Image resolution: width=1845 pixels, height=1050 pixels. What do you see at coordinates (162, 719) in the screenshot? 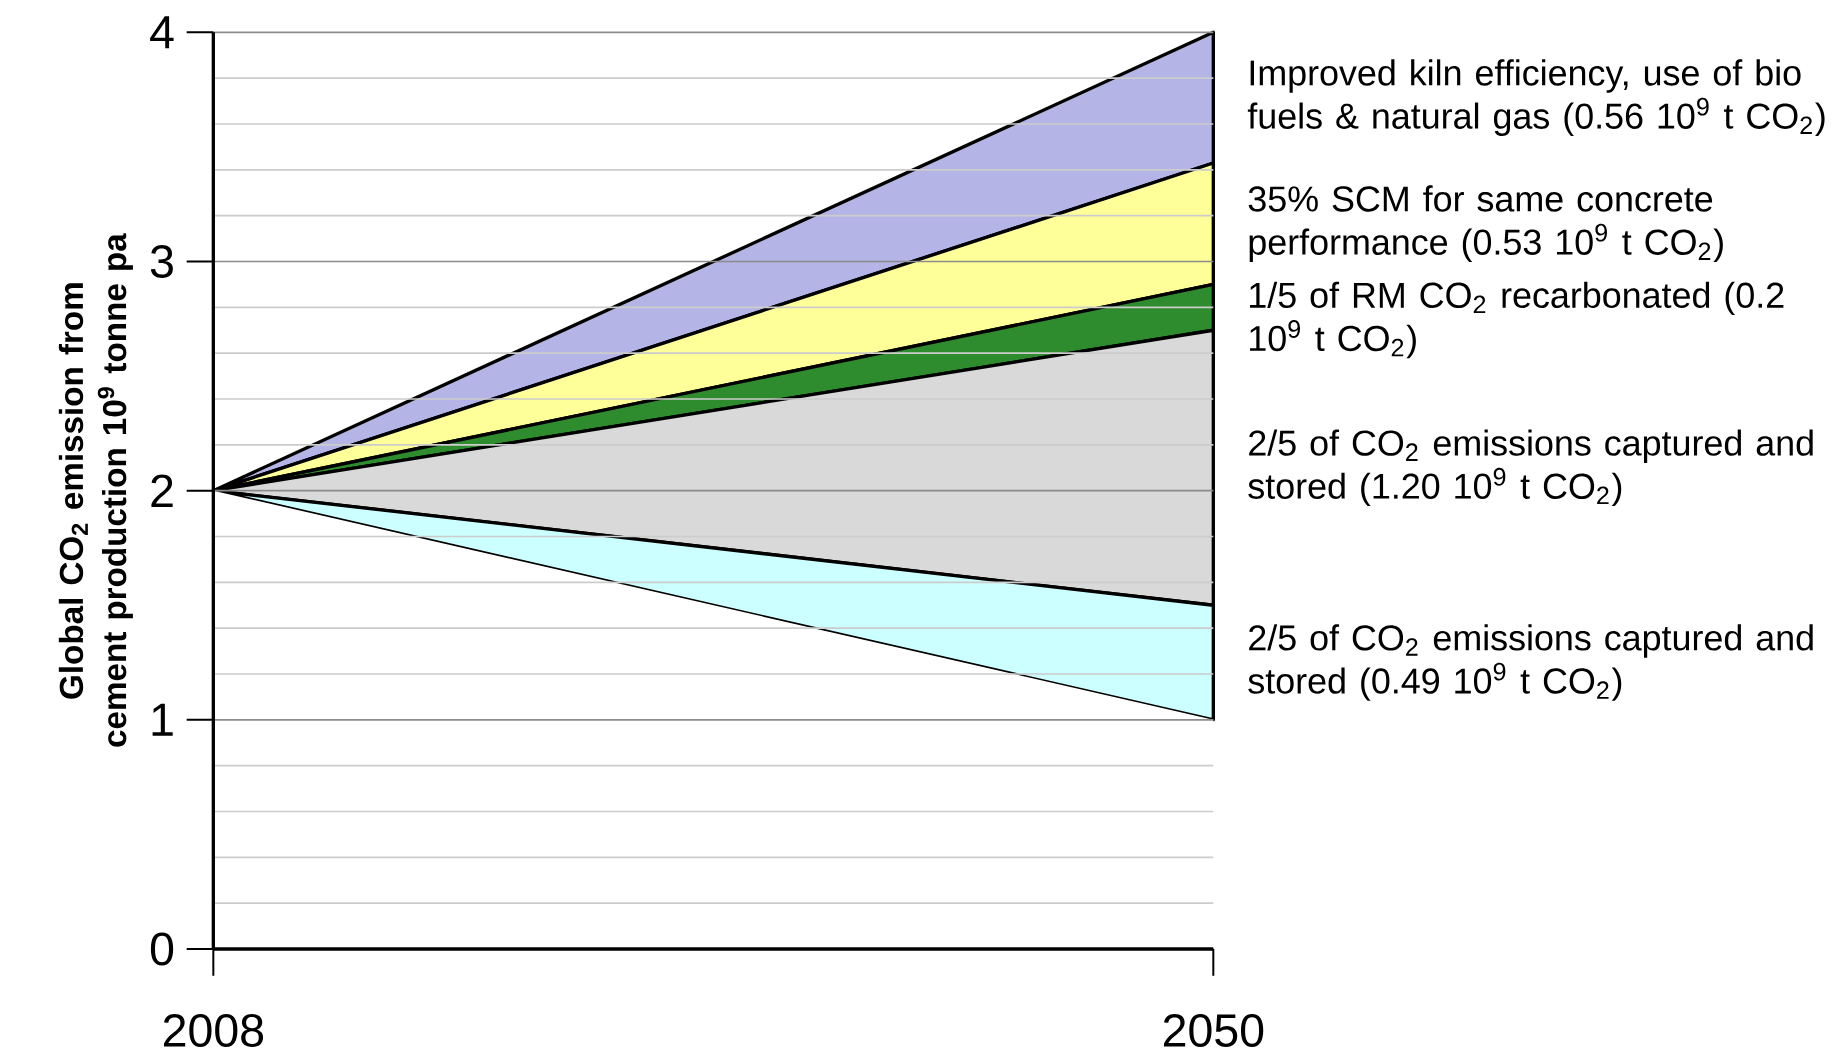
I see `y-tick-label: 1` at bounding box center [162, 719].